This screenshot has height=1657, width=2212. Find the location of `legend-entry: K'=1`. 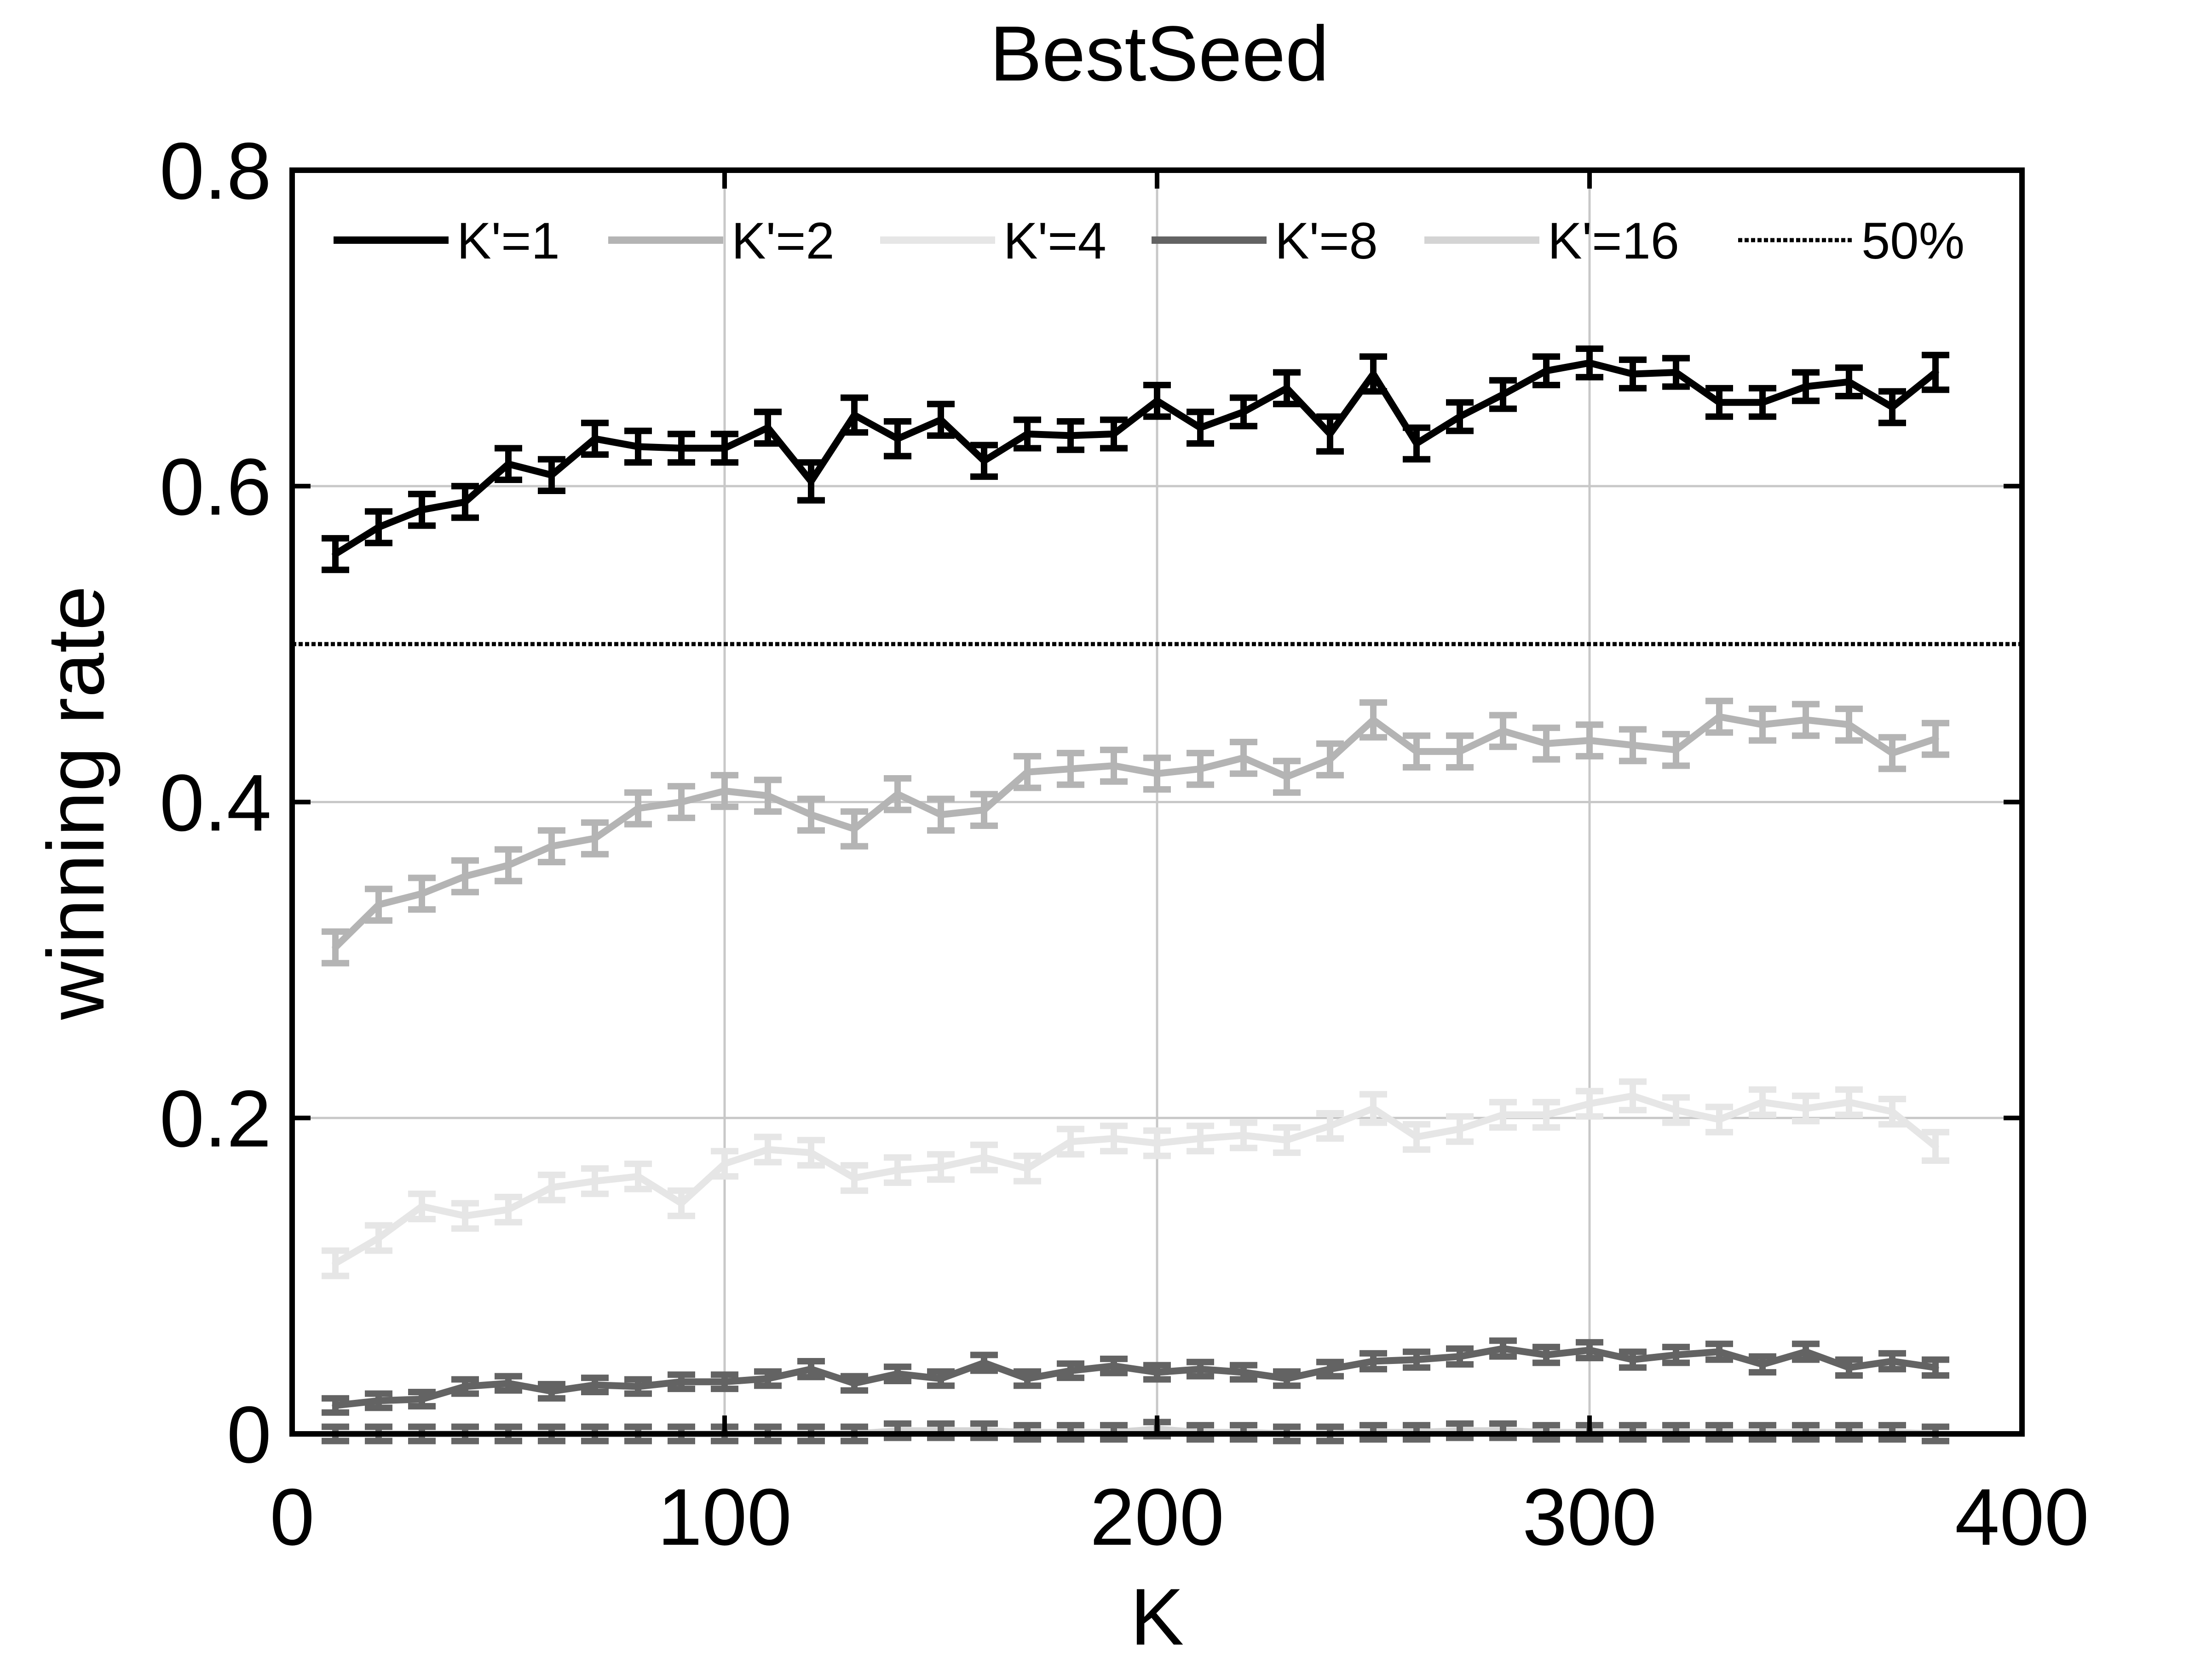

legend-entry: K'=1 is located at coordinates (447, 241).